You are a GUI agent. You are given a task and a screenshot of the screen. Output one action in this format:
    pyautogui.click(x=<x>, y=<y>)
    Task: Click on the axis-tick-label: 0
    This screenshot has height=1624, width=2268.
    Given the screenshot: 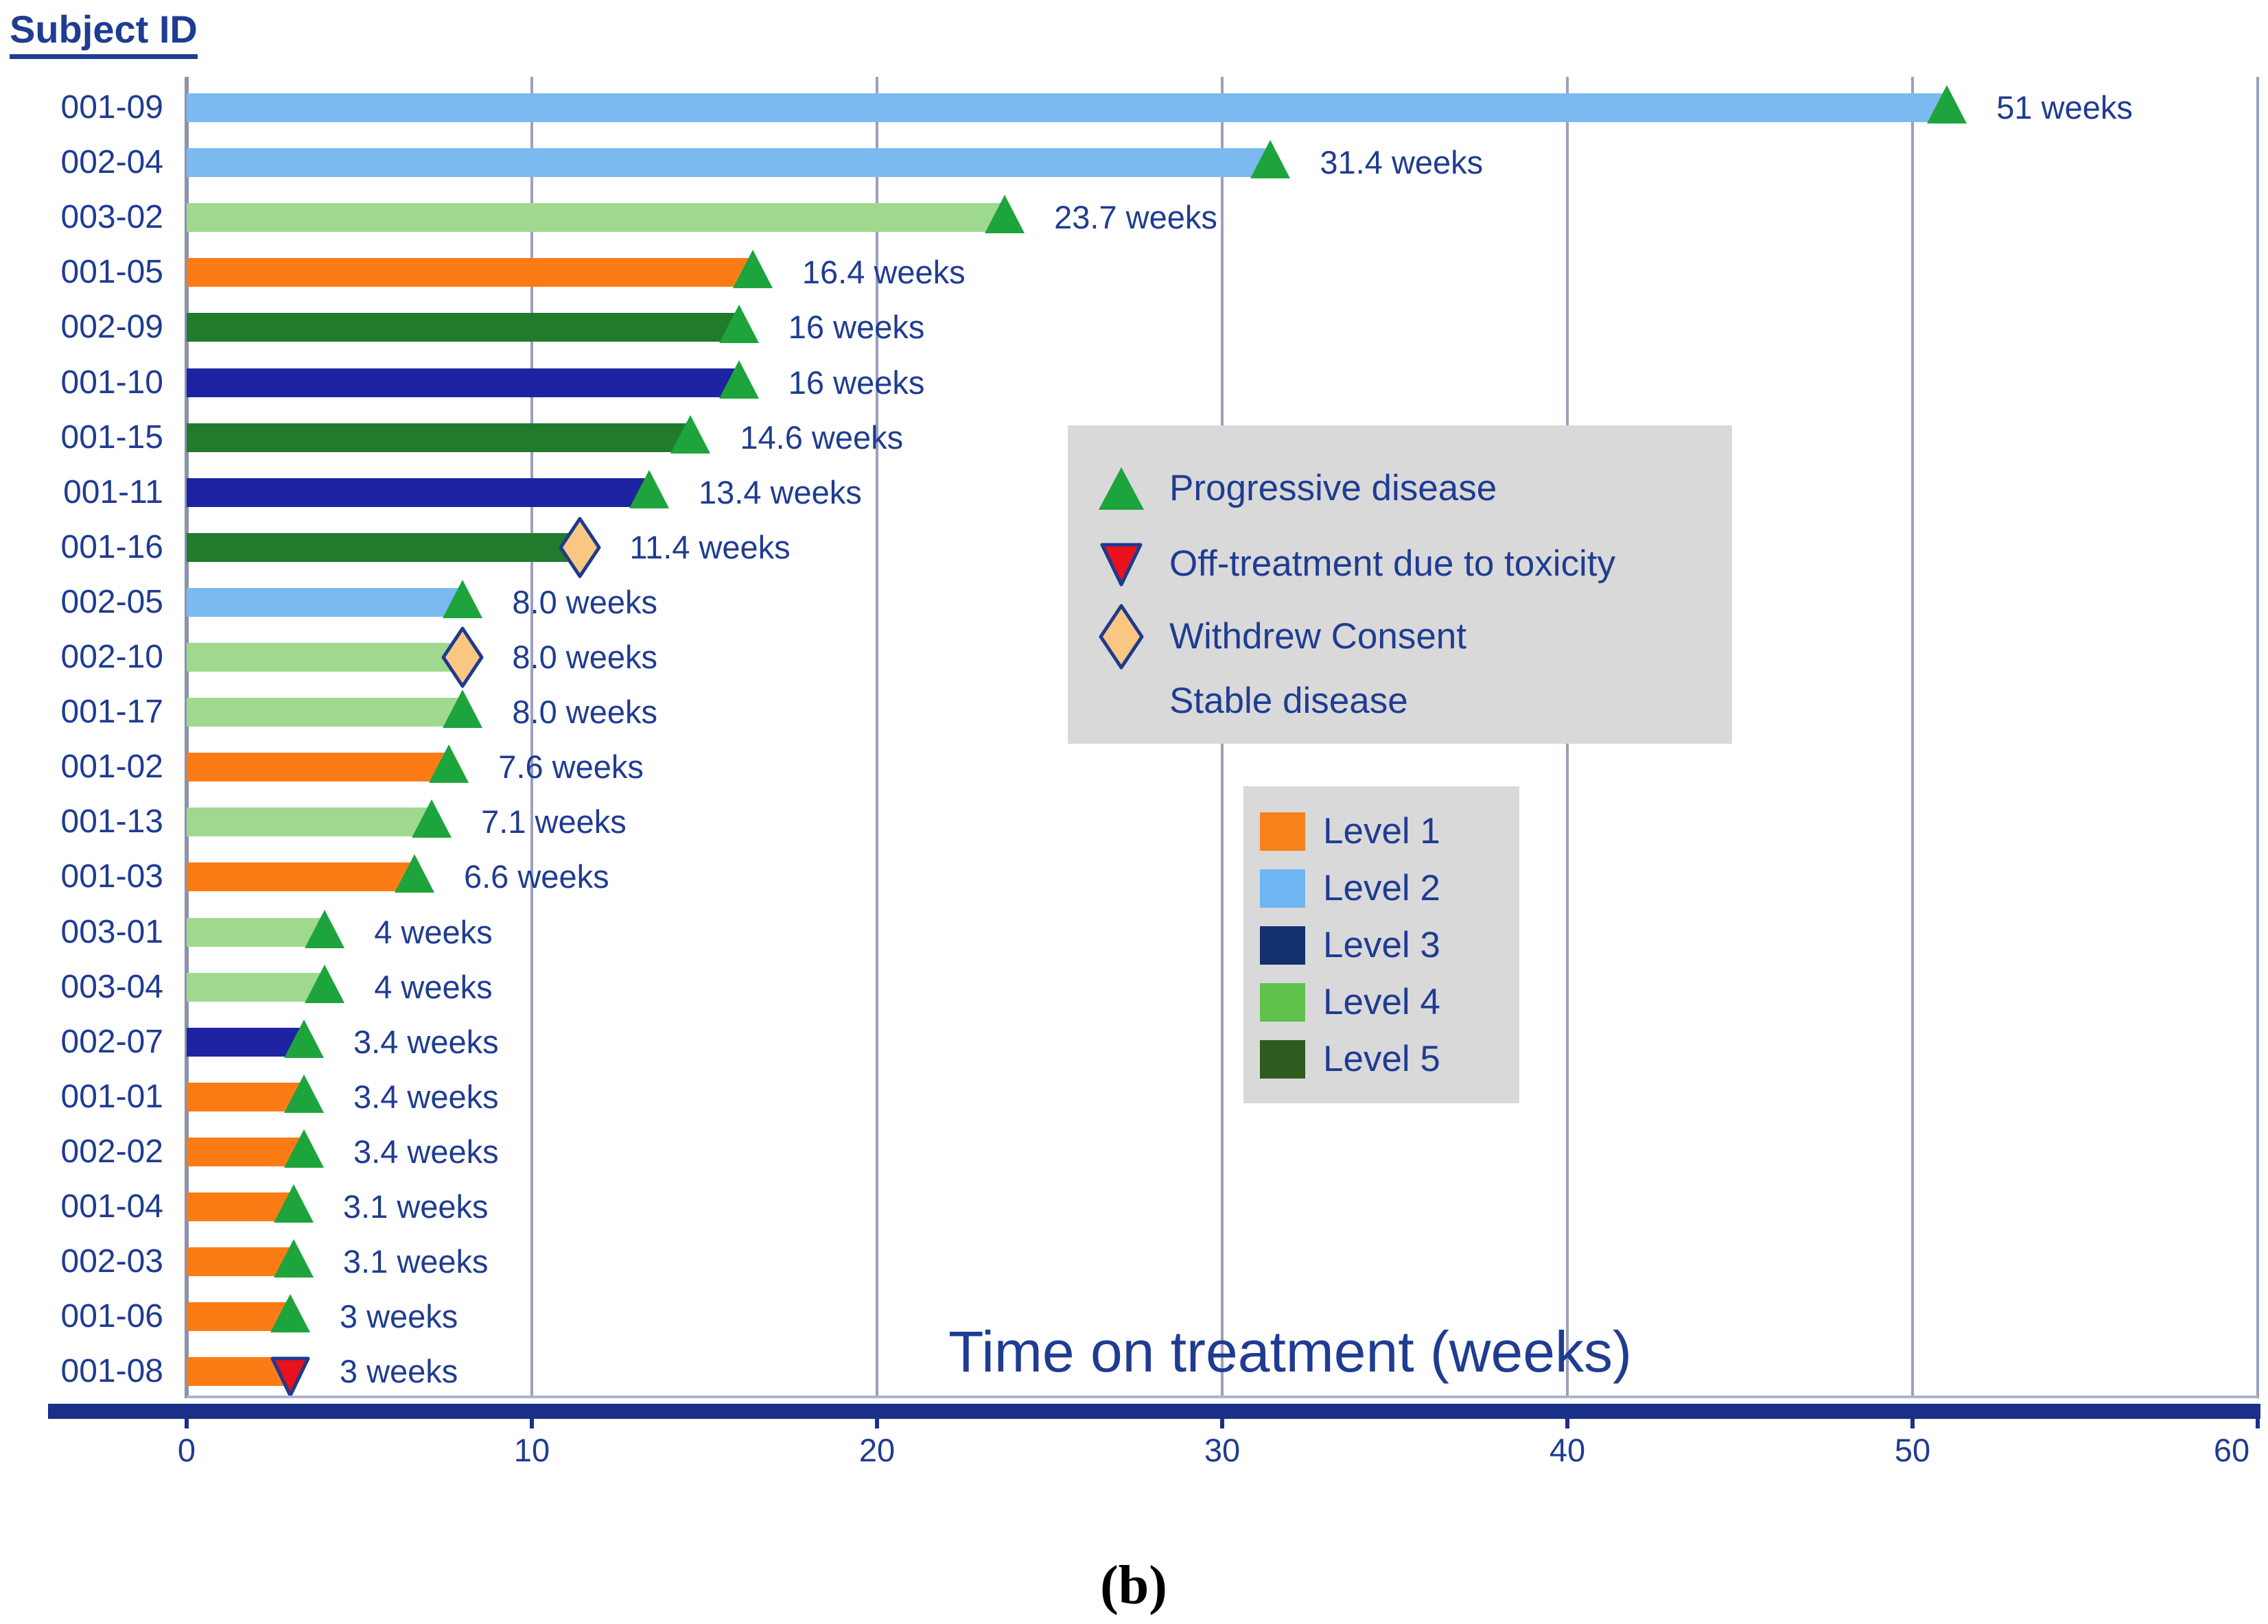 What is the action you would take?
    pyautogui.click(x=186, y=1450)
    